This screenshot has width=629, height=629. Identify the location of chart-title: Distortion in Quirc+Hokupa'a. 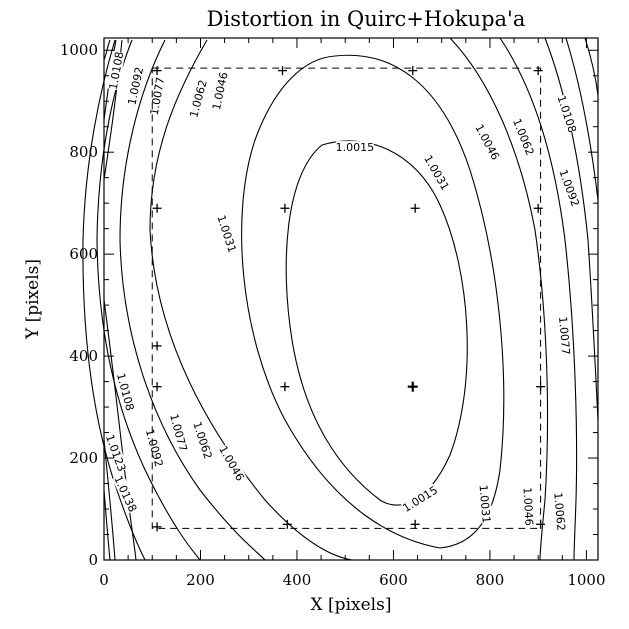
(366, 19).